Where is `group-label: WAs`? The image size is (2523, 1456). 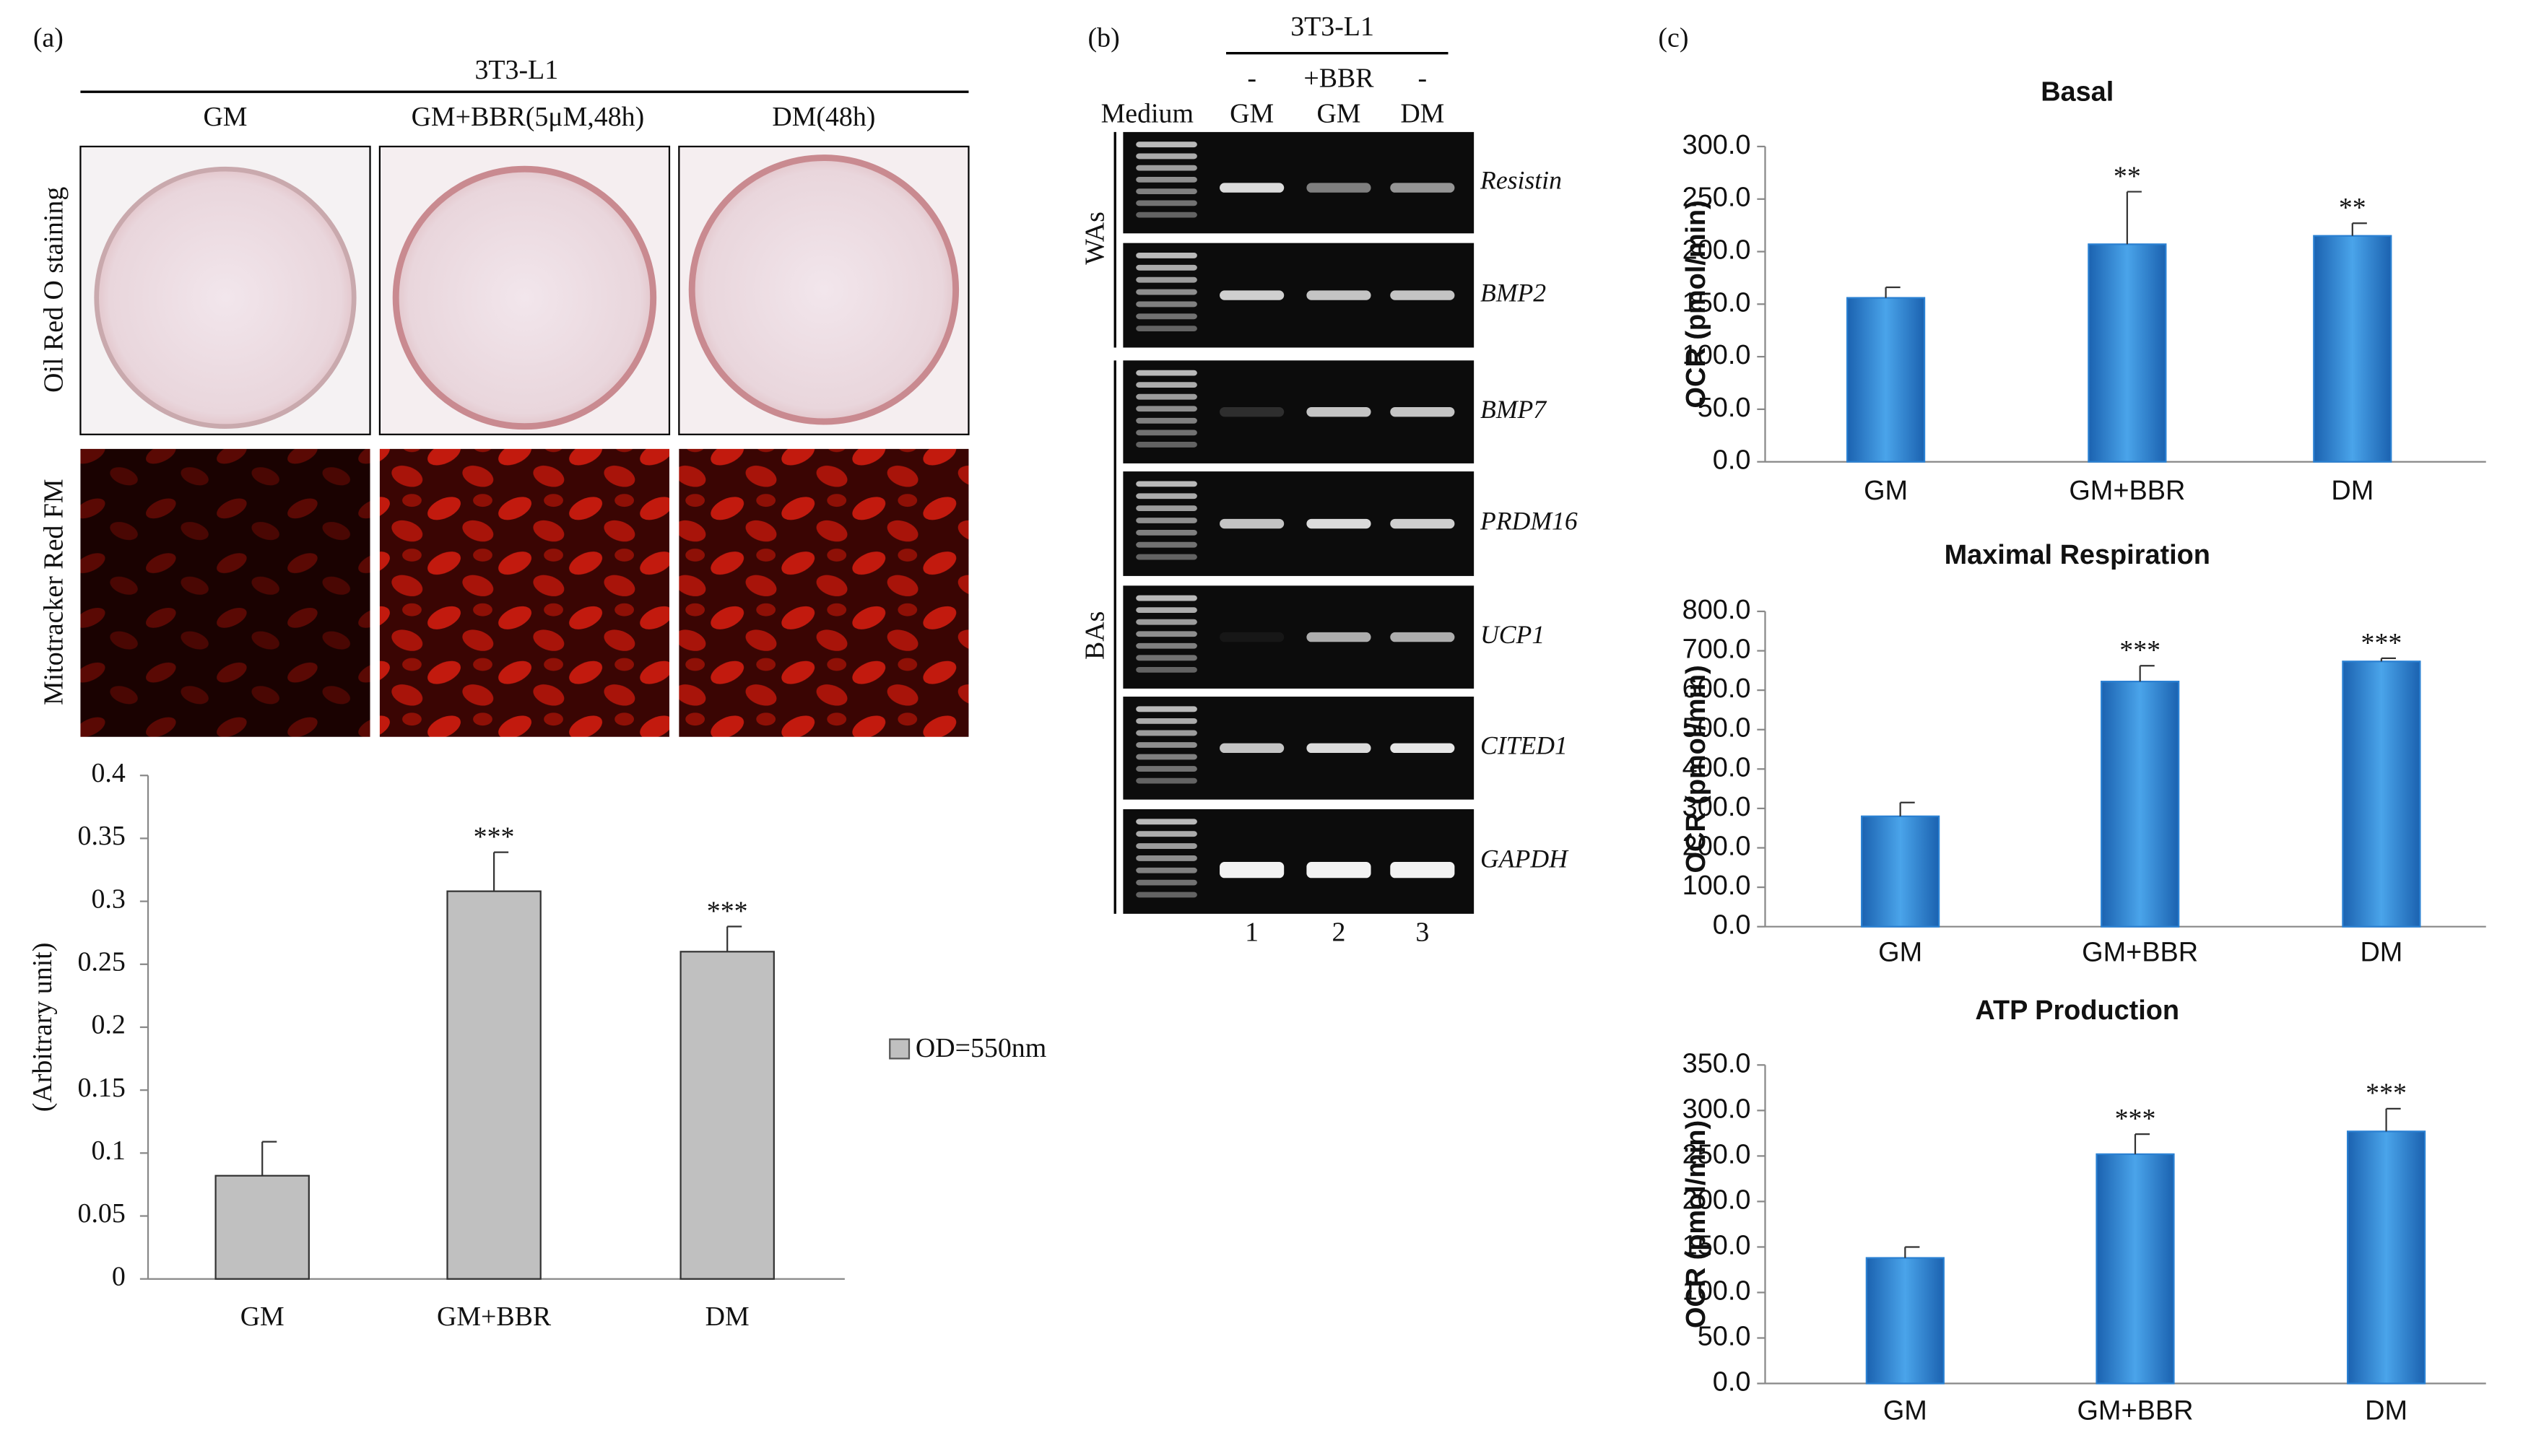
group-label: WAs is located at coordinates (1095, 238).